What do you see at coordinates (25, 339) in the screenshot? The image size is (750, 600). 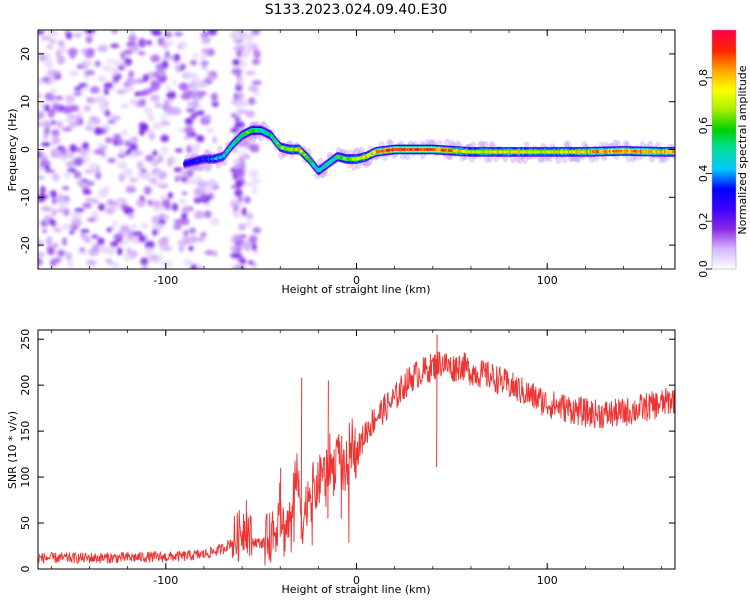 I see `y-tick-label: 250` at bounding box center [25, 339].